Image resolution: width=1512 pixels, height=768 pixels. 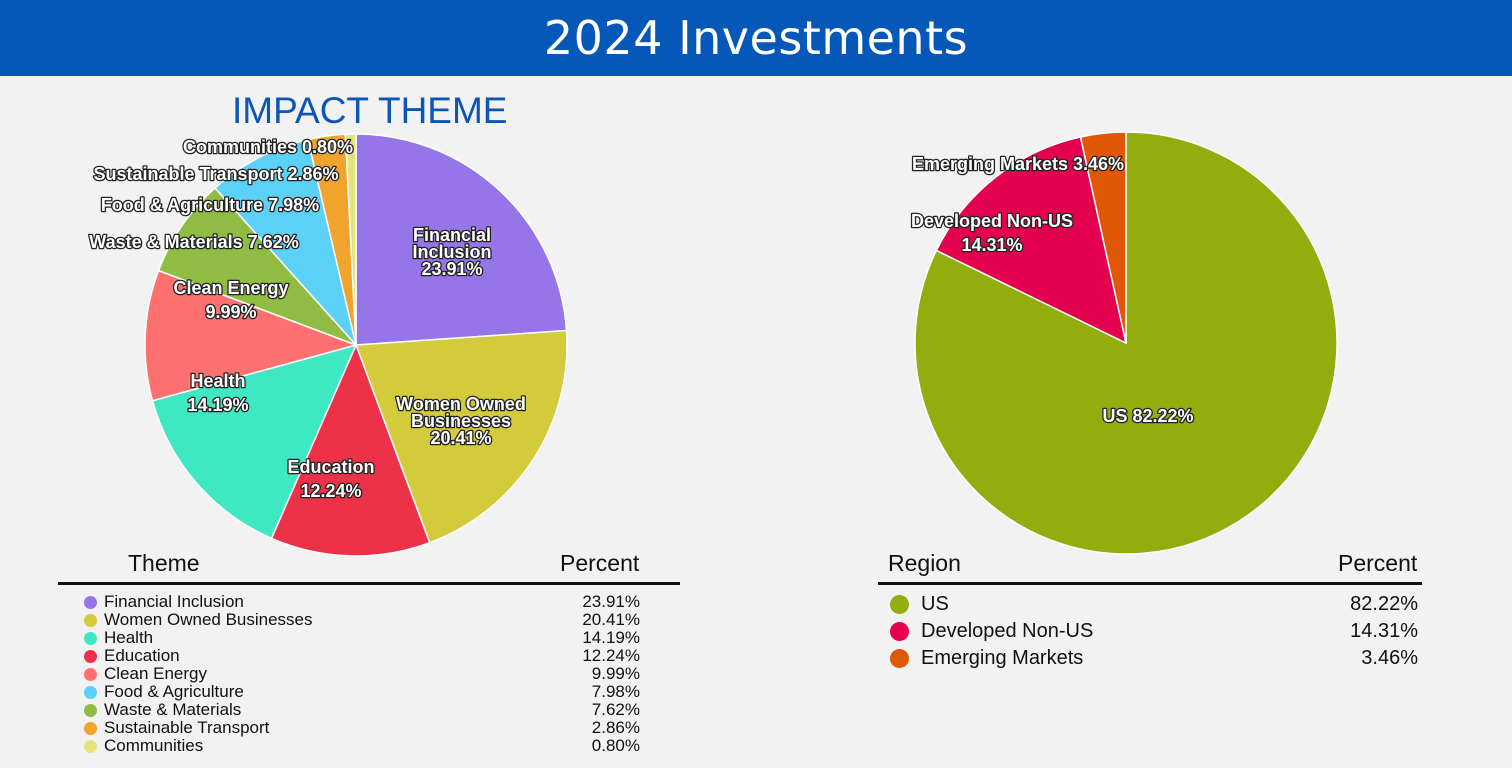 What do you see at coordinates (156, 673) in the screenshot?
I see `row-label: Clean Energy` at bounding box center [156, 673].